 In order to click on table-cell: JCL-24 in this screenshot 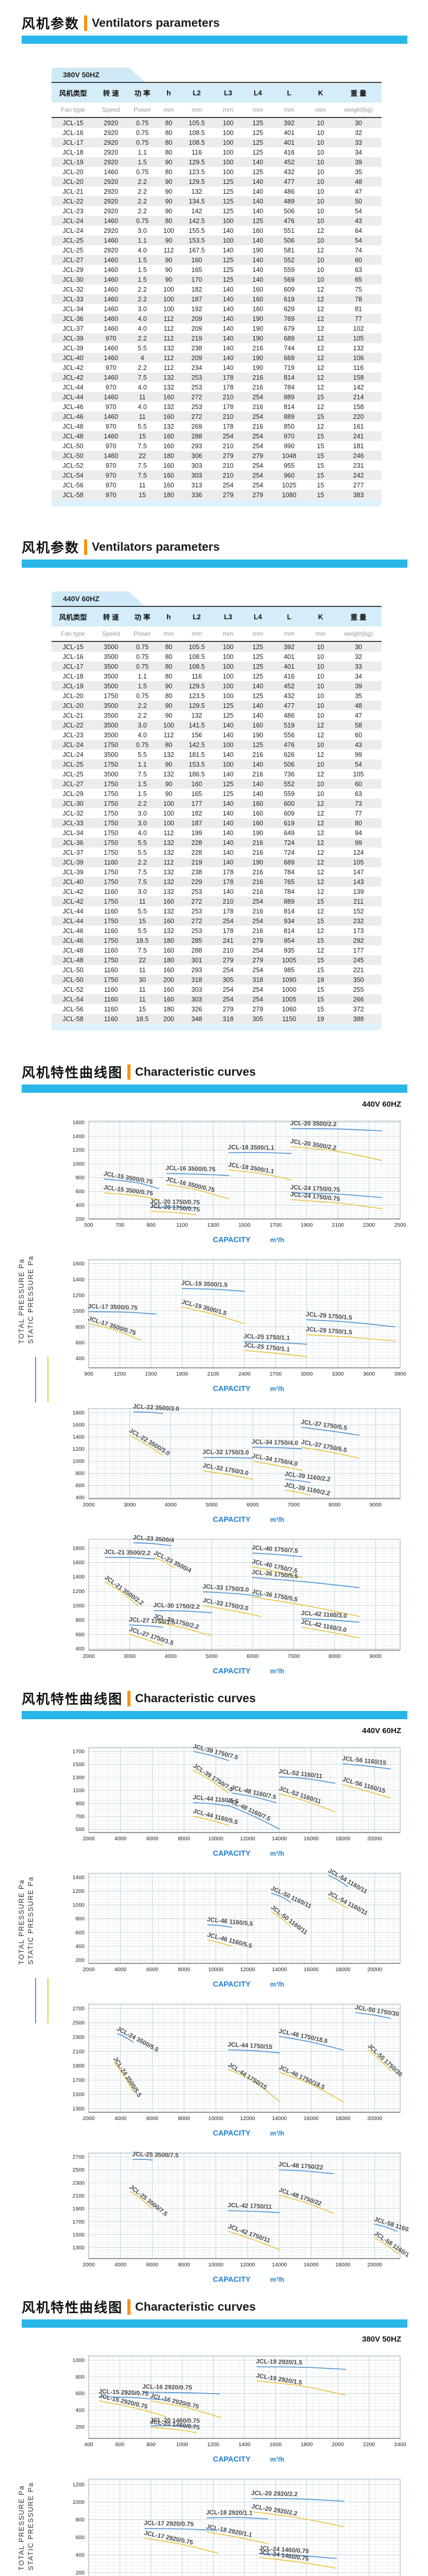, I will do `click(73, 754)`.